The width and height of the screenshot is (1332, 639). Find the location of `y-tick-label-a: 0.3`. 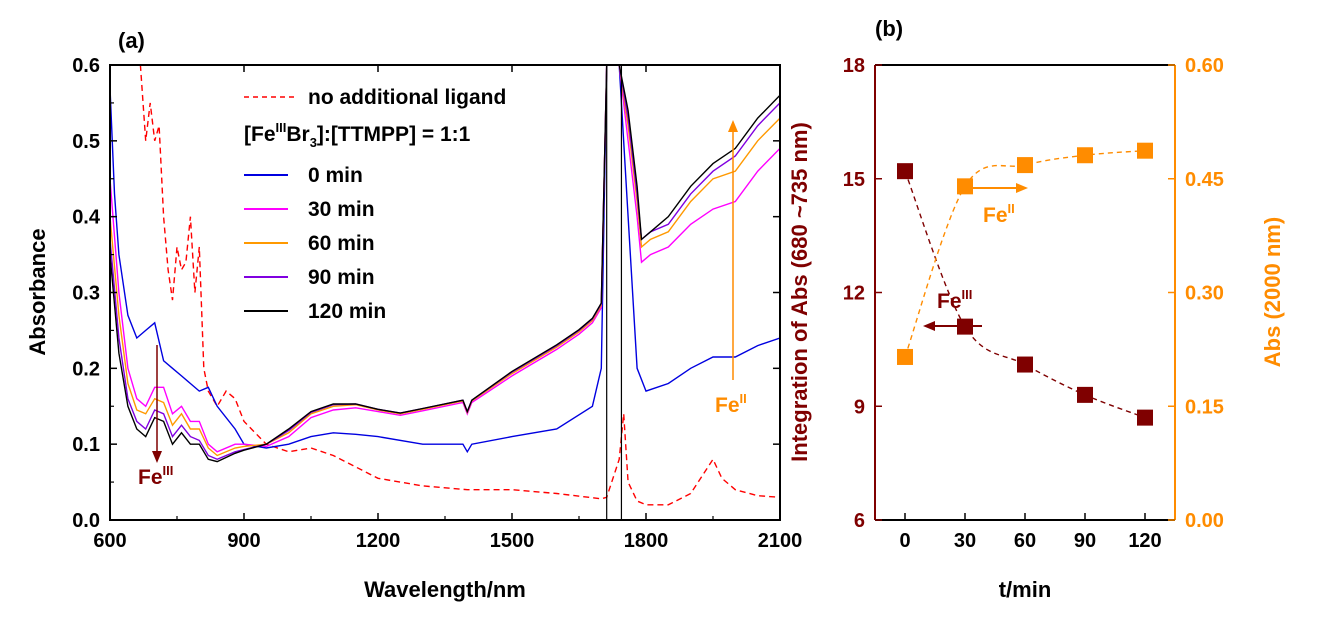

y-tick-label-a: 0.3 is located at coordinates (86, 294).